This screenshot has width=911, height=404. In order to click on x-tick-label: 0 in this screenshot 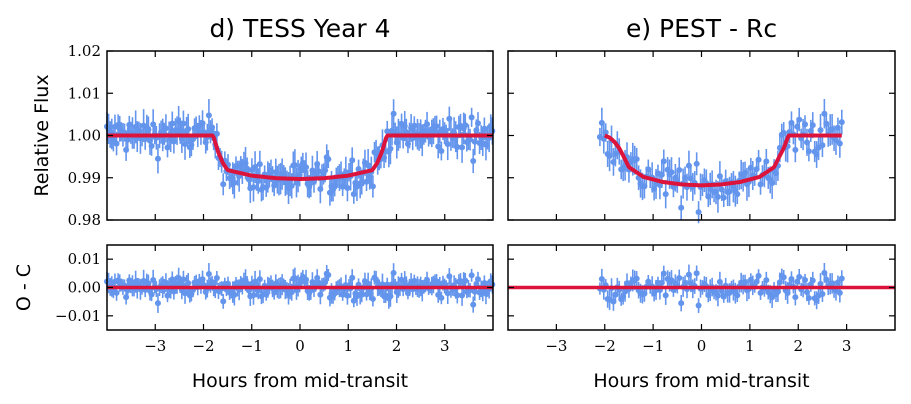, I will do `click(702, 346)`.